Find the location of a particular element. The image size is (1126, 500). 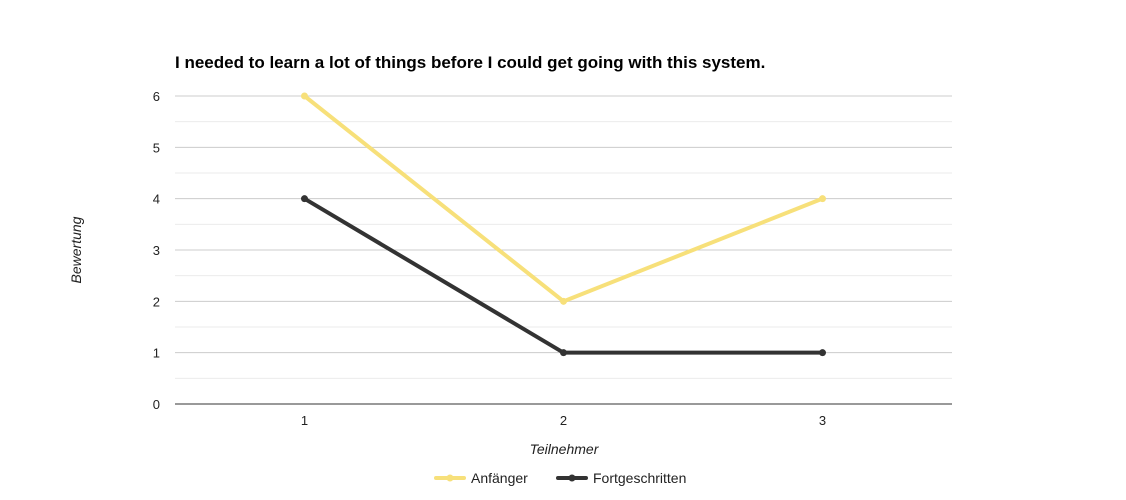

legend-label: Fortgeschritten is located at coordinates (639, 478).